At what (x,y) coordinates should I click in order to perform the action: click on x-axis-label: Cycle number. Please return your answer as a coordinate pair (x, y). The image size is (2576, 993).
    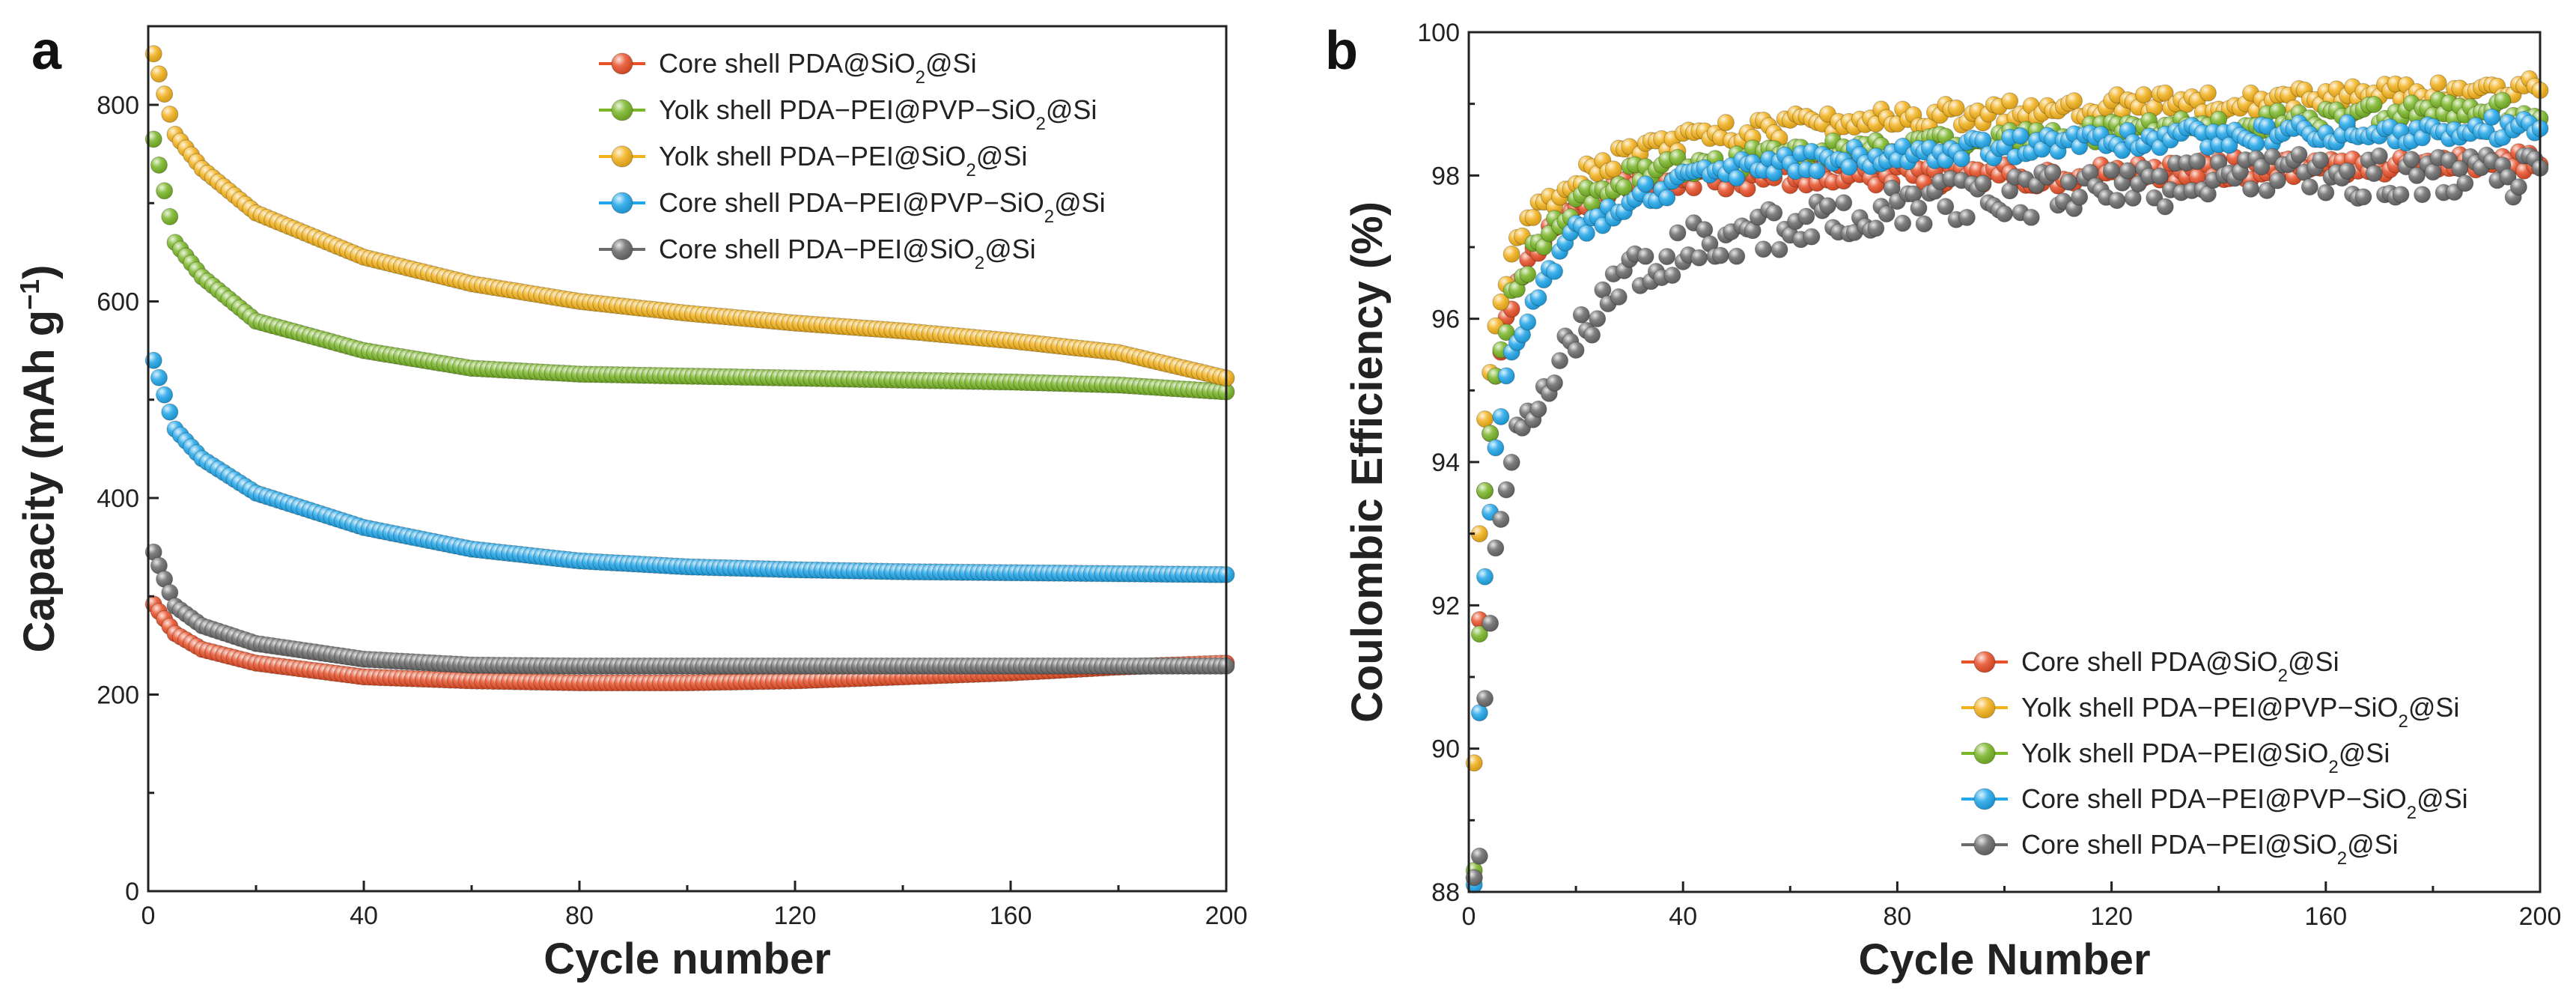
    Looking at the image, I should click on (687, 959).